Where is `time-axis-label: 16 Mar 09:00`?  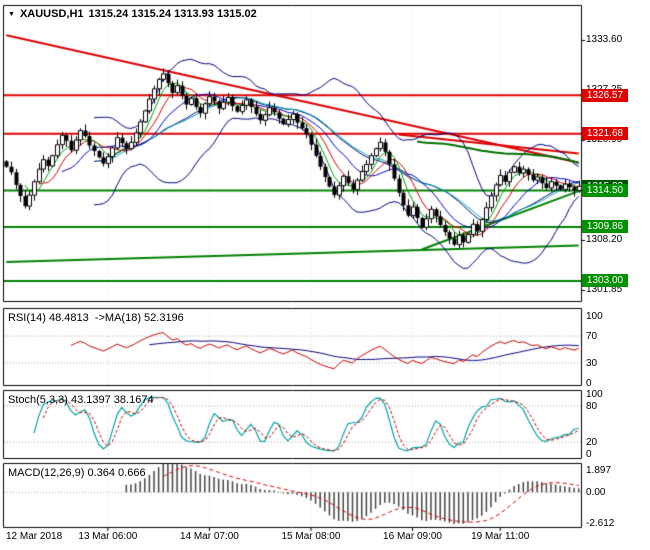 time-axis-label: 16 Mar 09:00 is located at coordinates (412, 536).